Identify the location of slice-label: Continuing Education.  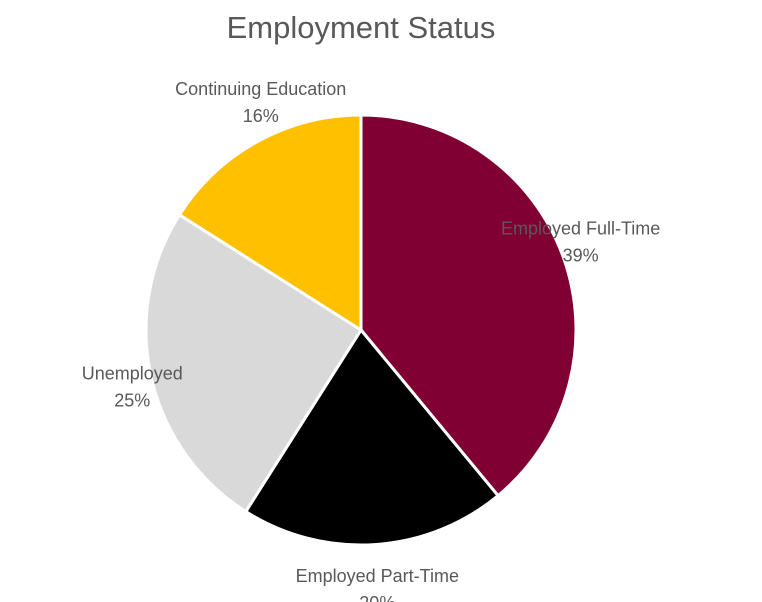
(260, 89).